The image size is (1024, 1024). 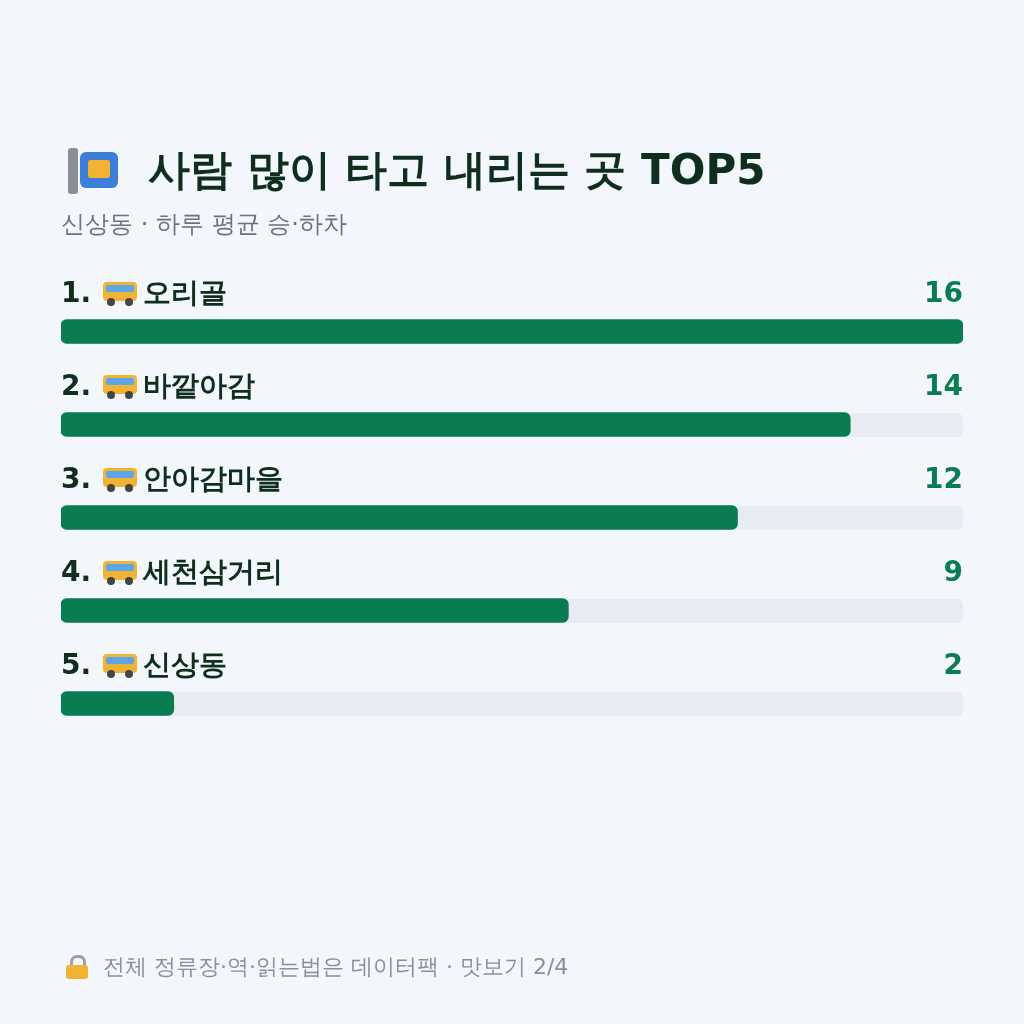 What do you see at coordinates (172, 478) in the screenshot?
I see `category-label: 3. 안아감마을` at bounding box center [172, 478].